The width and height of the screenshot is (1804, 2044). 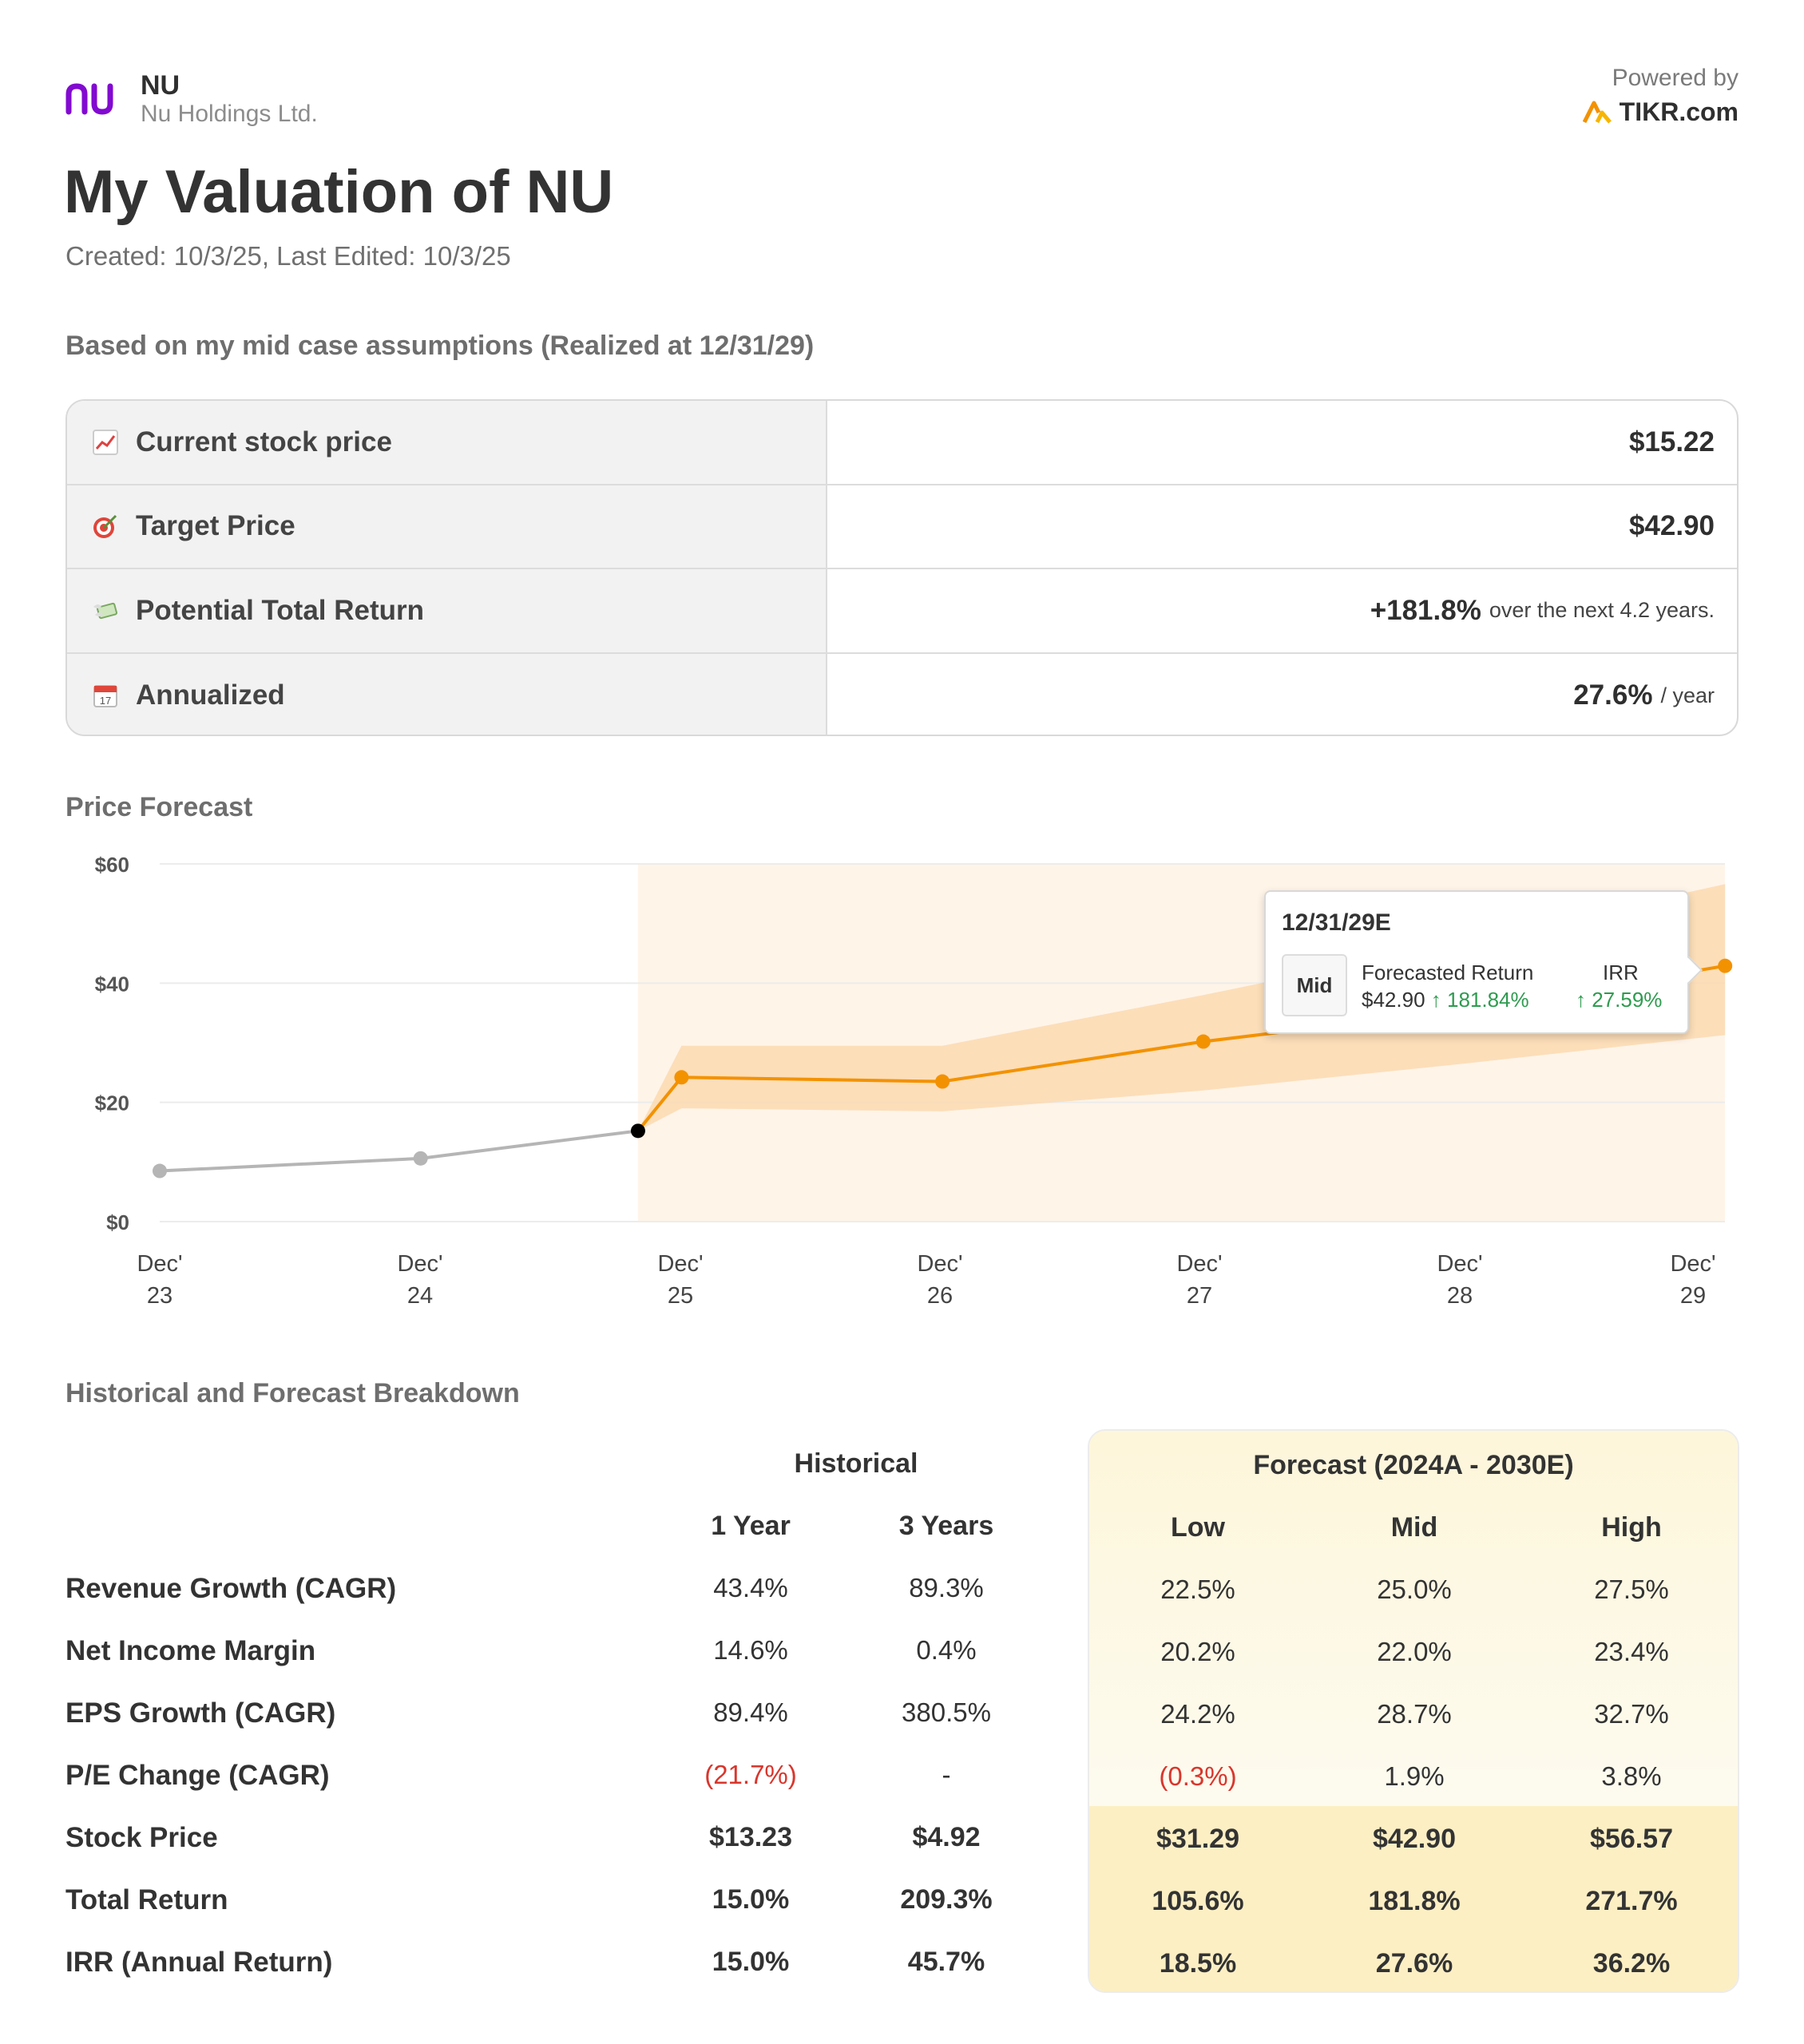 I want to click on table-cell: 32.7%, so click(x=1631, y=1714).